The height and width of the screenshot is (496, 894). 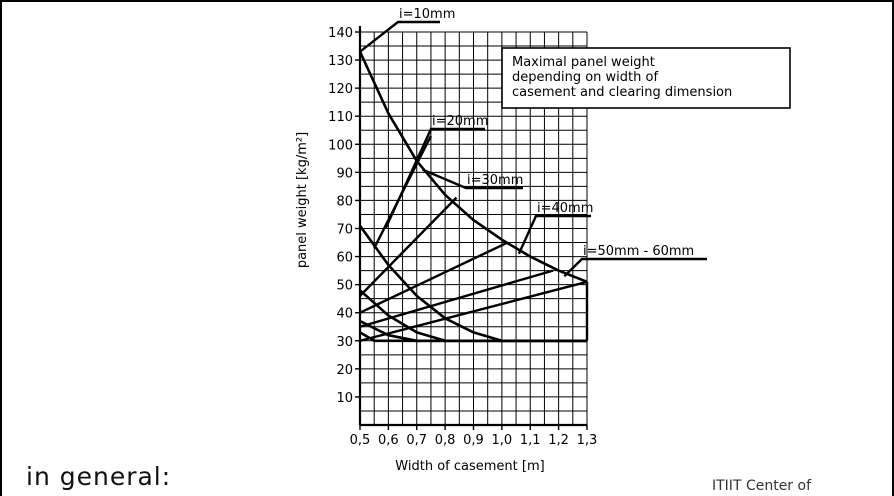 What do you see at coordinates (762, 486) in the screenshot?
I see `footer-text: ITIIT Center of` at bounding box center [762, 486].